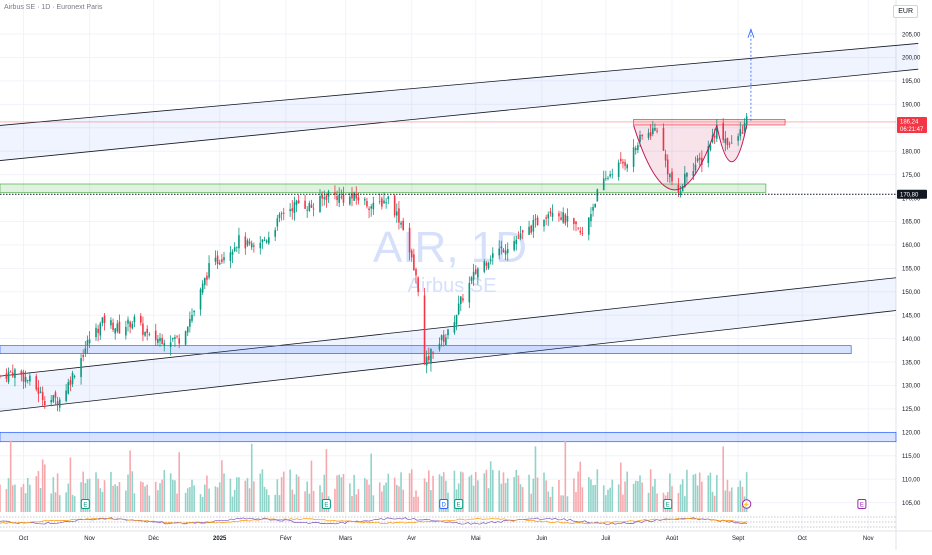 The width and height of the screenshot is (932, 555). Describe the element at coordinates (450, 247) in the screenshot. I see `watermark-symbol: AIR, 1D` at that location.